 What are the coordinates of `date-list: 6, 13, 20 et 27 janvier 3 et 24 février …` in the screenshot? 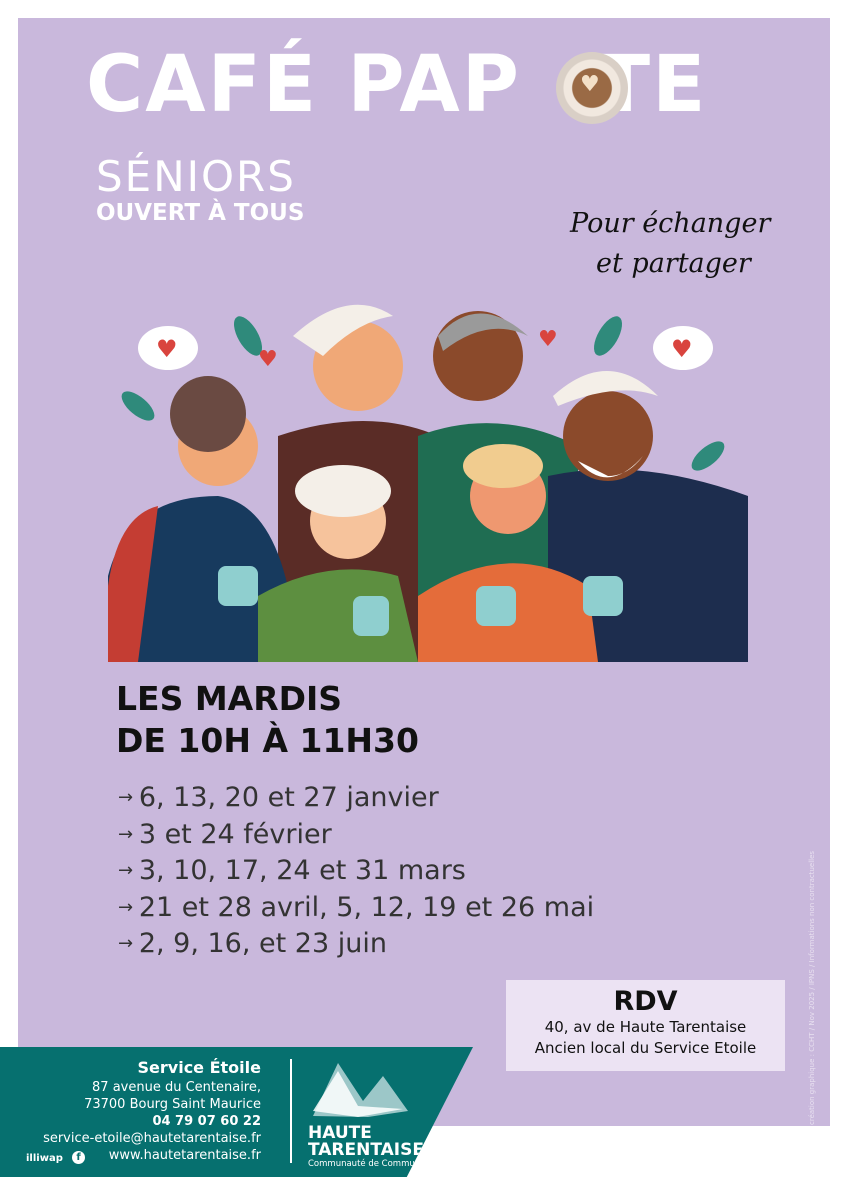 It's located at (356, 871).